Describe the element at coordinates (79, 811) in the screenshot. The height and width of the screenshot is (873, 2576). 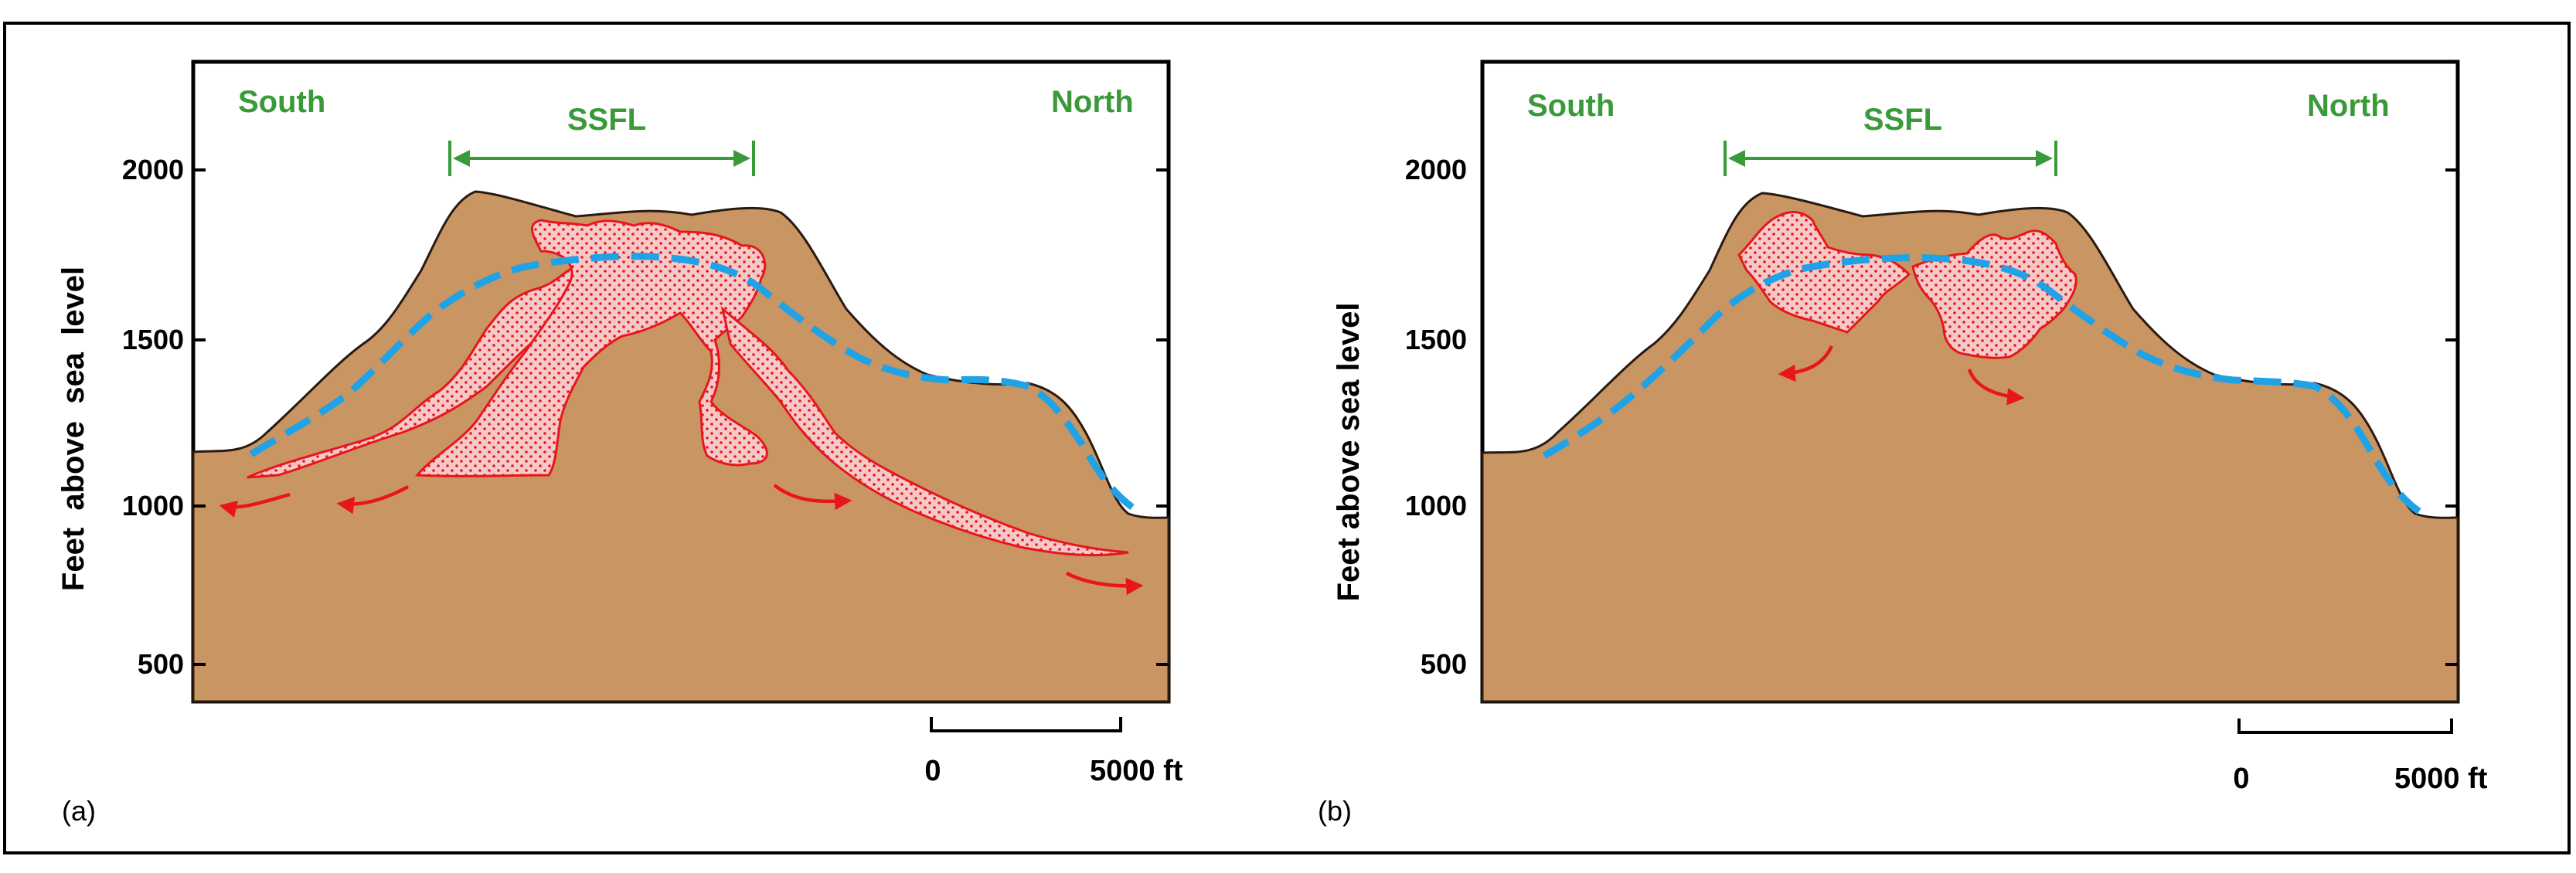
I see `panel-label-a: (a)` at that location.